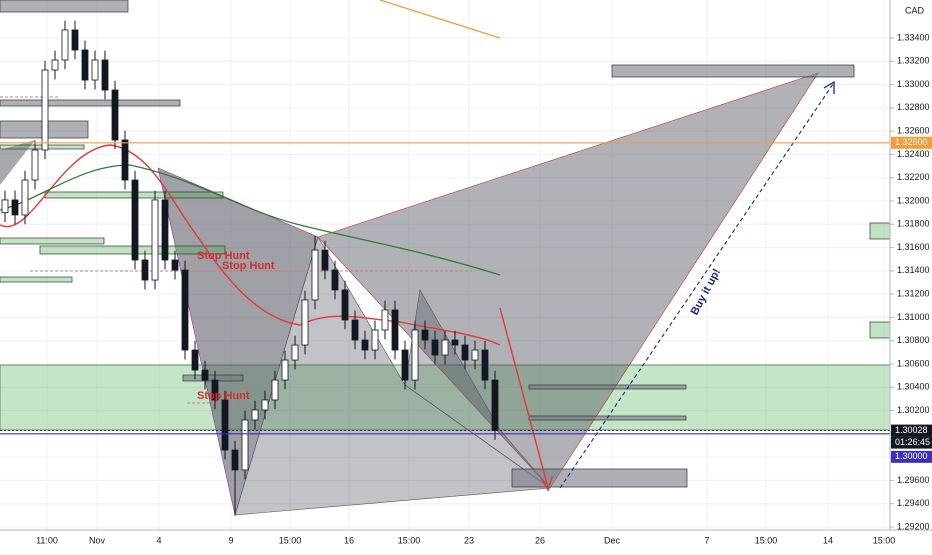  Describe the element at coordinates (97, 540) in the screenshot. I see `x-tick-label: Nov` at that location.